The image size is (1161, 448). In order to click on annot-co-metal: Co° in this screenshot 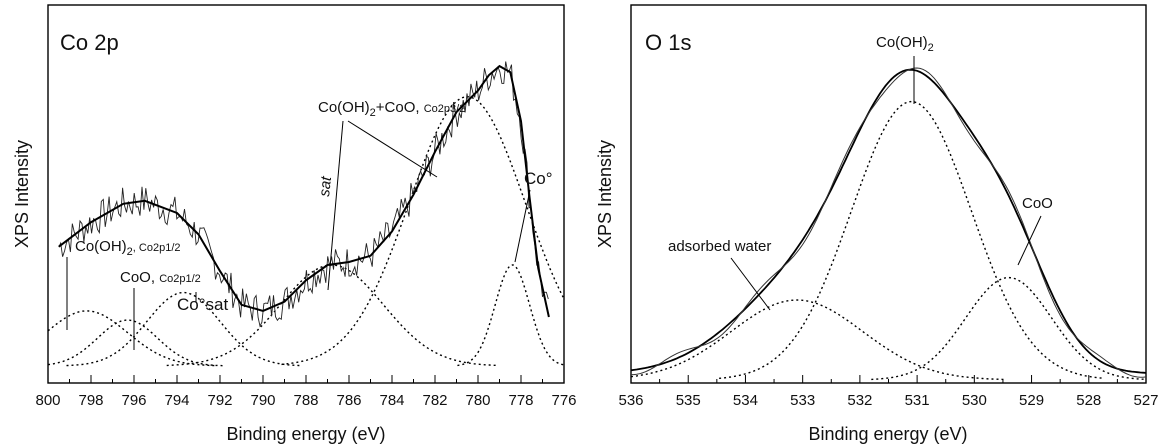, I will do `click(538, 178)`.